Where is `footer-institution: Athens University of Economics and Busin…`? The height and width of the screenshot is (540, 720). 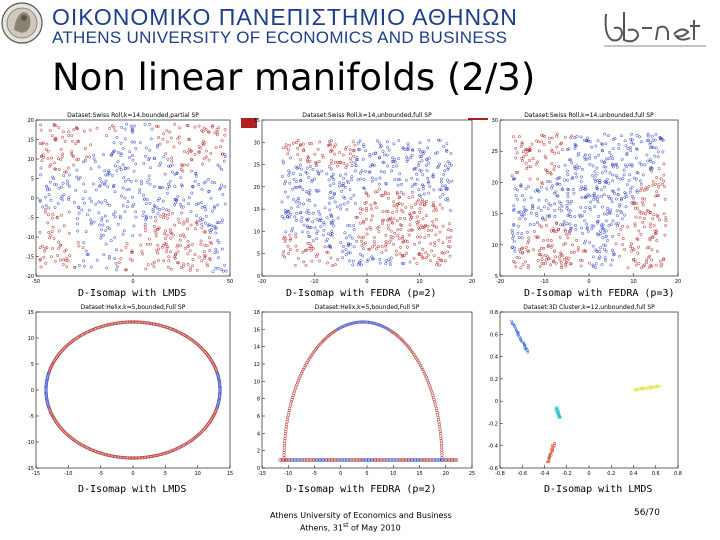
footer-institution: Athens University of Economics and Busin… is located at coordinates (361, 515).